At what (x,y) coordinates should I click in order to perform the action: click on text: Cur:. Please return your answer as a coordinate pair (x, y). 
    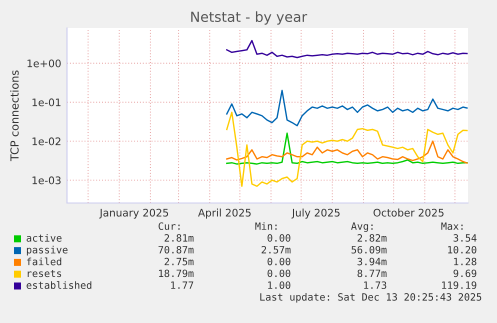
    Looking at the image, I should click on (169, 226).